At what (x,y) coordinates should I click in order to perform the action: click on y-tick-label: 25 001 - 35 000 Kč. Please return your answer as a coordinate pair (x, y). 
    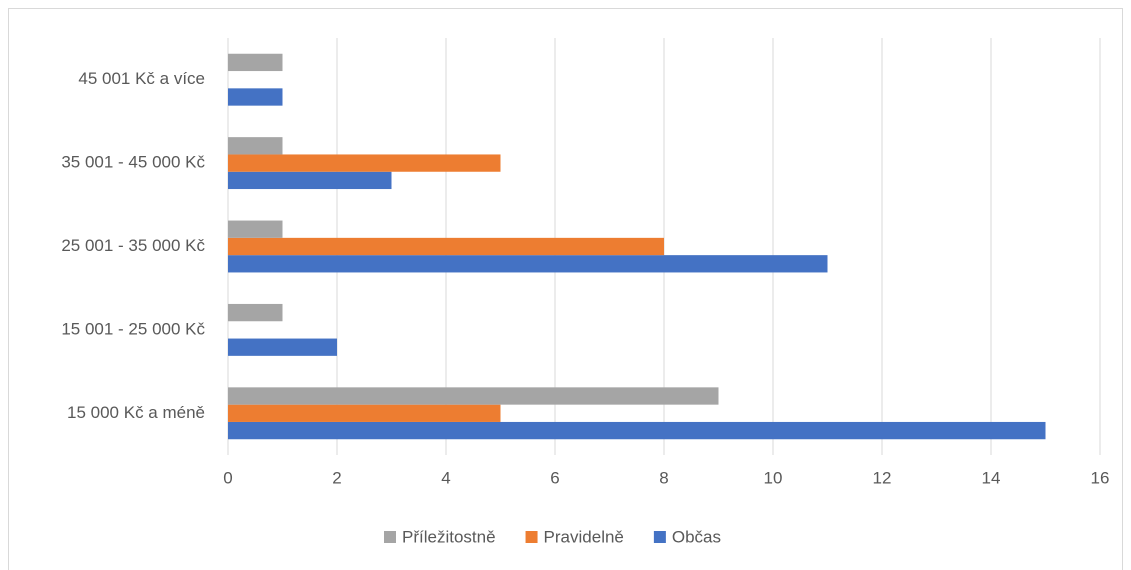
    Looking at the image, I should click on (133, 245).